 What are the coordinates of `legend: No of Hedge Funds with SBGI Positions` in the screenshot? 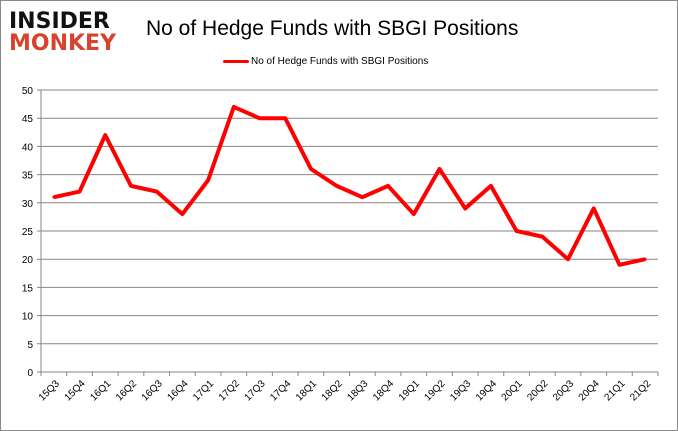 It's located at (325, 61).